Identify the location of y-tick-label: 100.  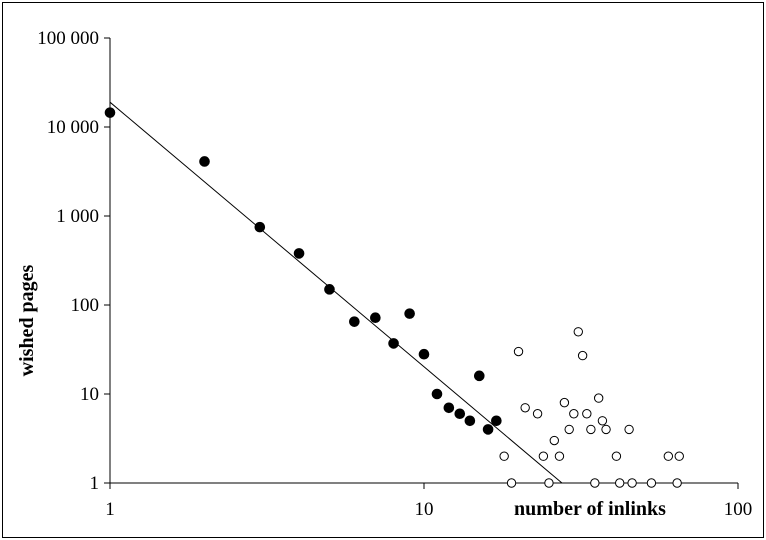
(85, 305).